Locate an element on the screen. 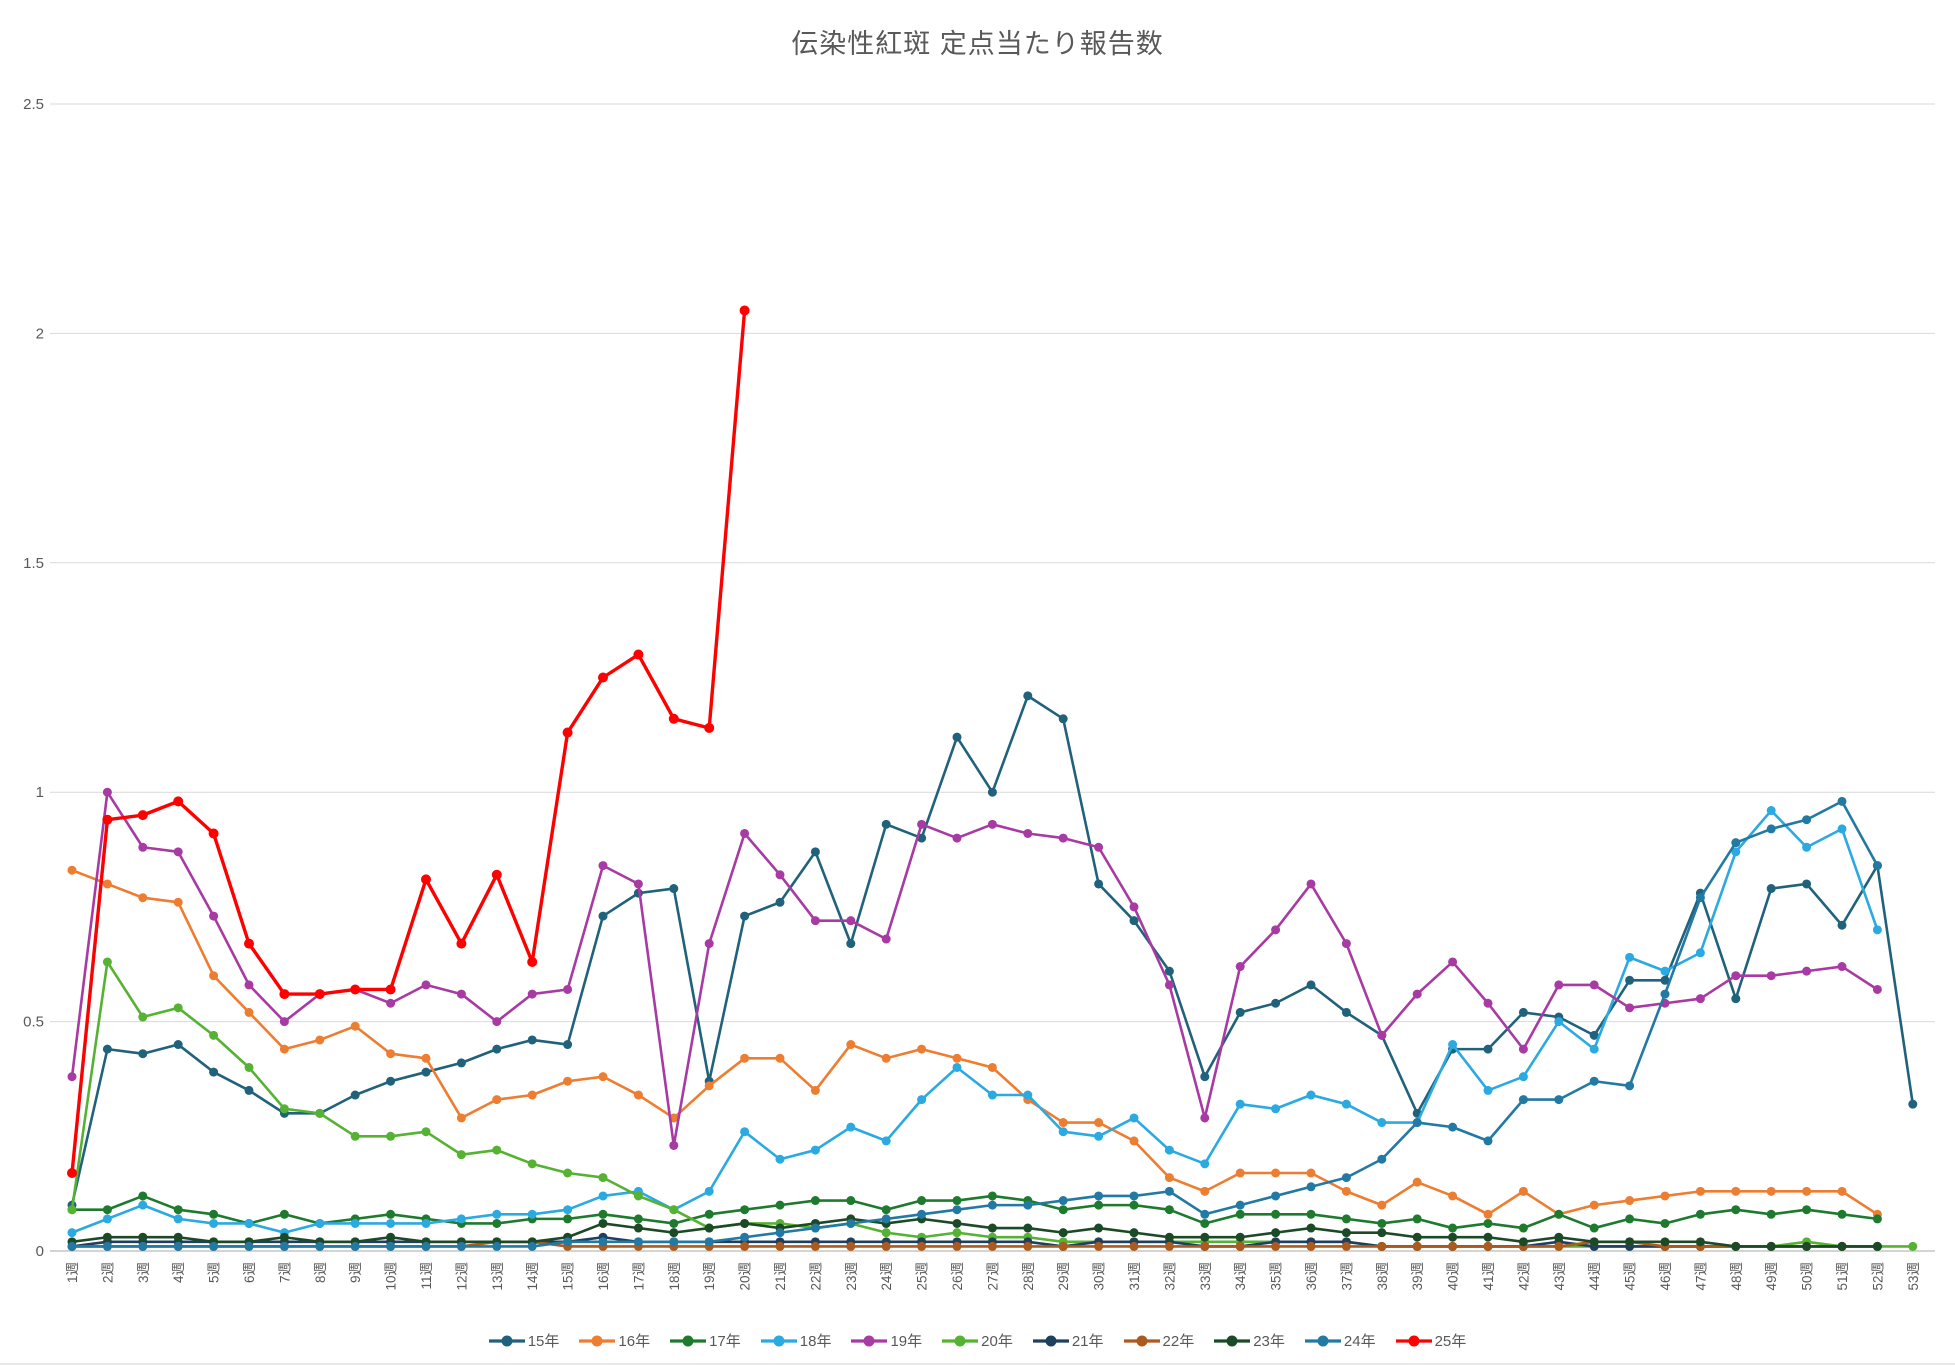 This screenshot has width=1955, height=1365. legend-item-18: 18年 is located at coordinates (796, 1340).